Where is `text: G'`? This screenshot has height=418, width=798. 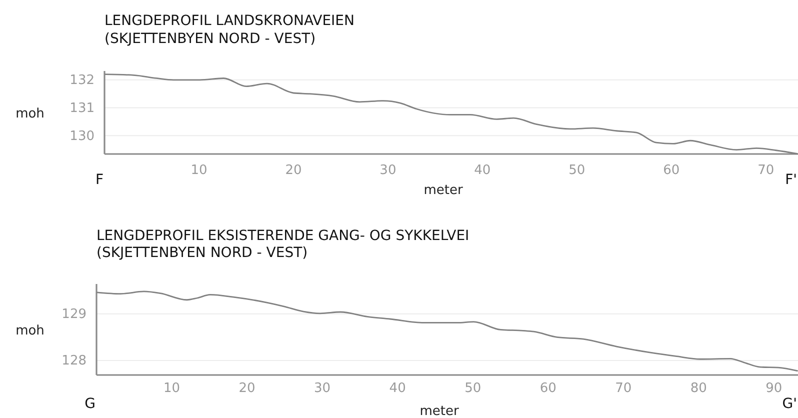 text: G' is located at coordinates (789, 404).